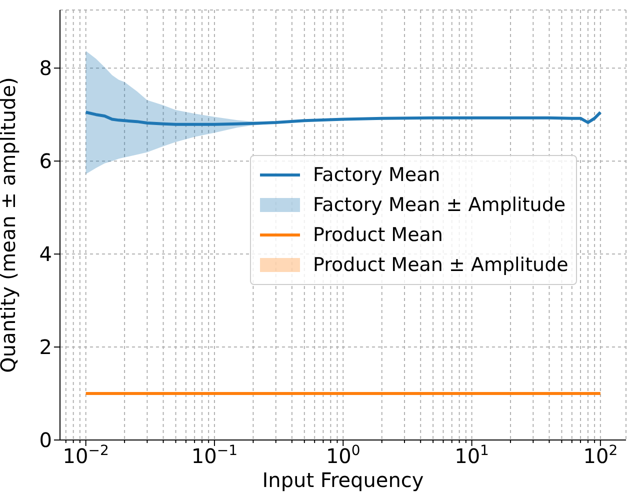  What do you see at coordinates (343, 480) in the screenshot?
I see `x-axis-title: Input Frequency` at bounding box center [343, 480].